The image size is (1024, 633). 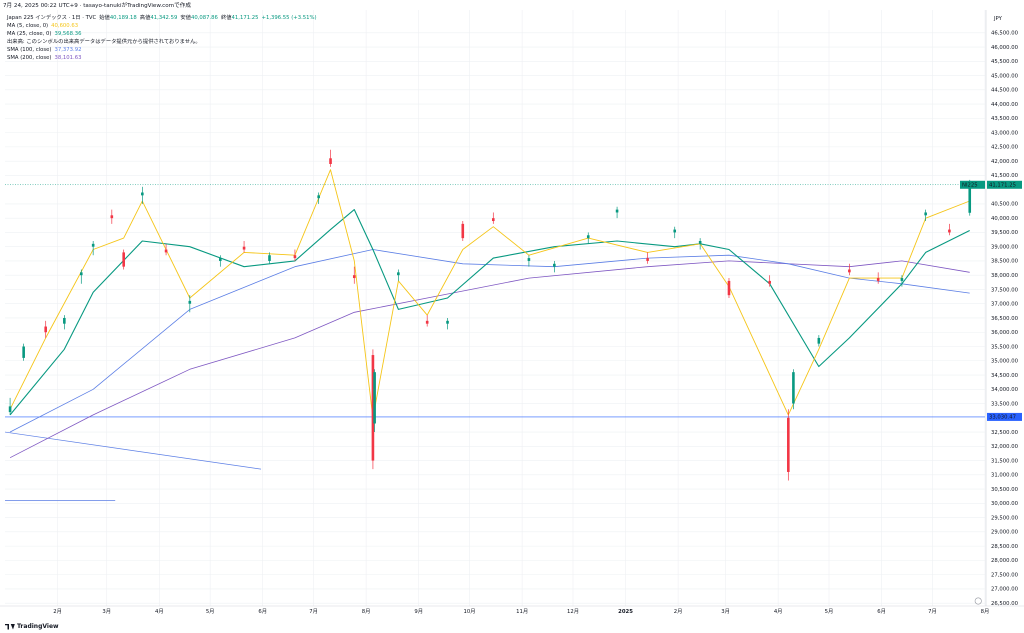 What do you see at coordinates (1005, 404) in the screenshot?
I see `price-tick: 33,500.00` at bounding box center [1005, 404].